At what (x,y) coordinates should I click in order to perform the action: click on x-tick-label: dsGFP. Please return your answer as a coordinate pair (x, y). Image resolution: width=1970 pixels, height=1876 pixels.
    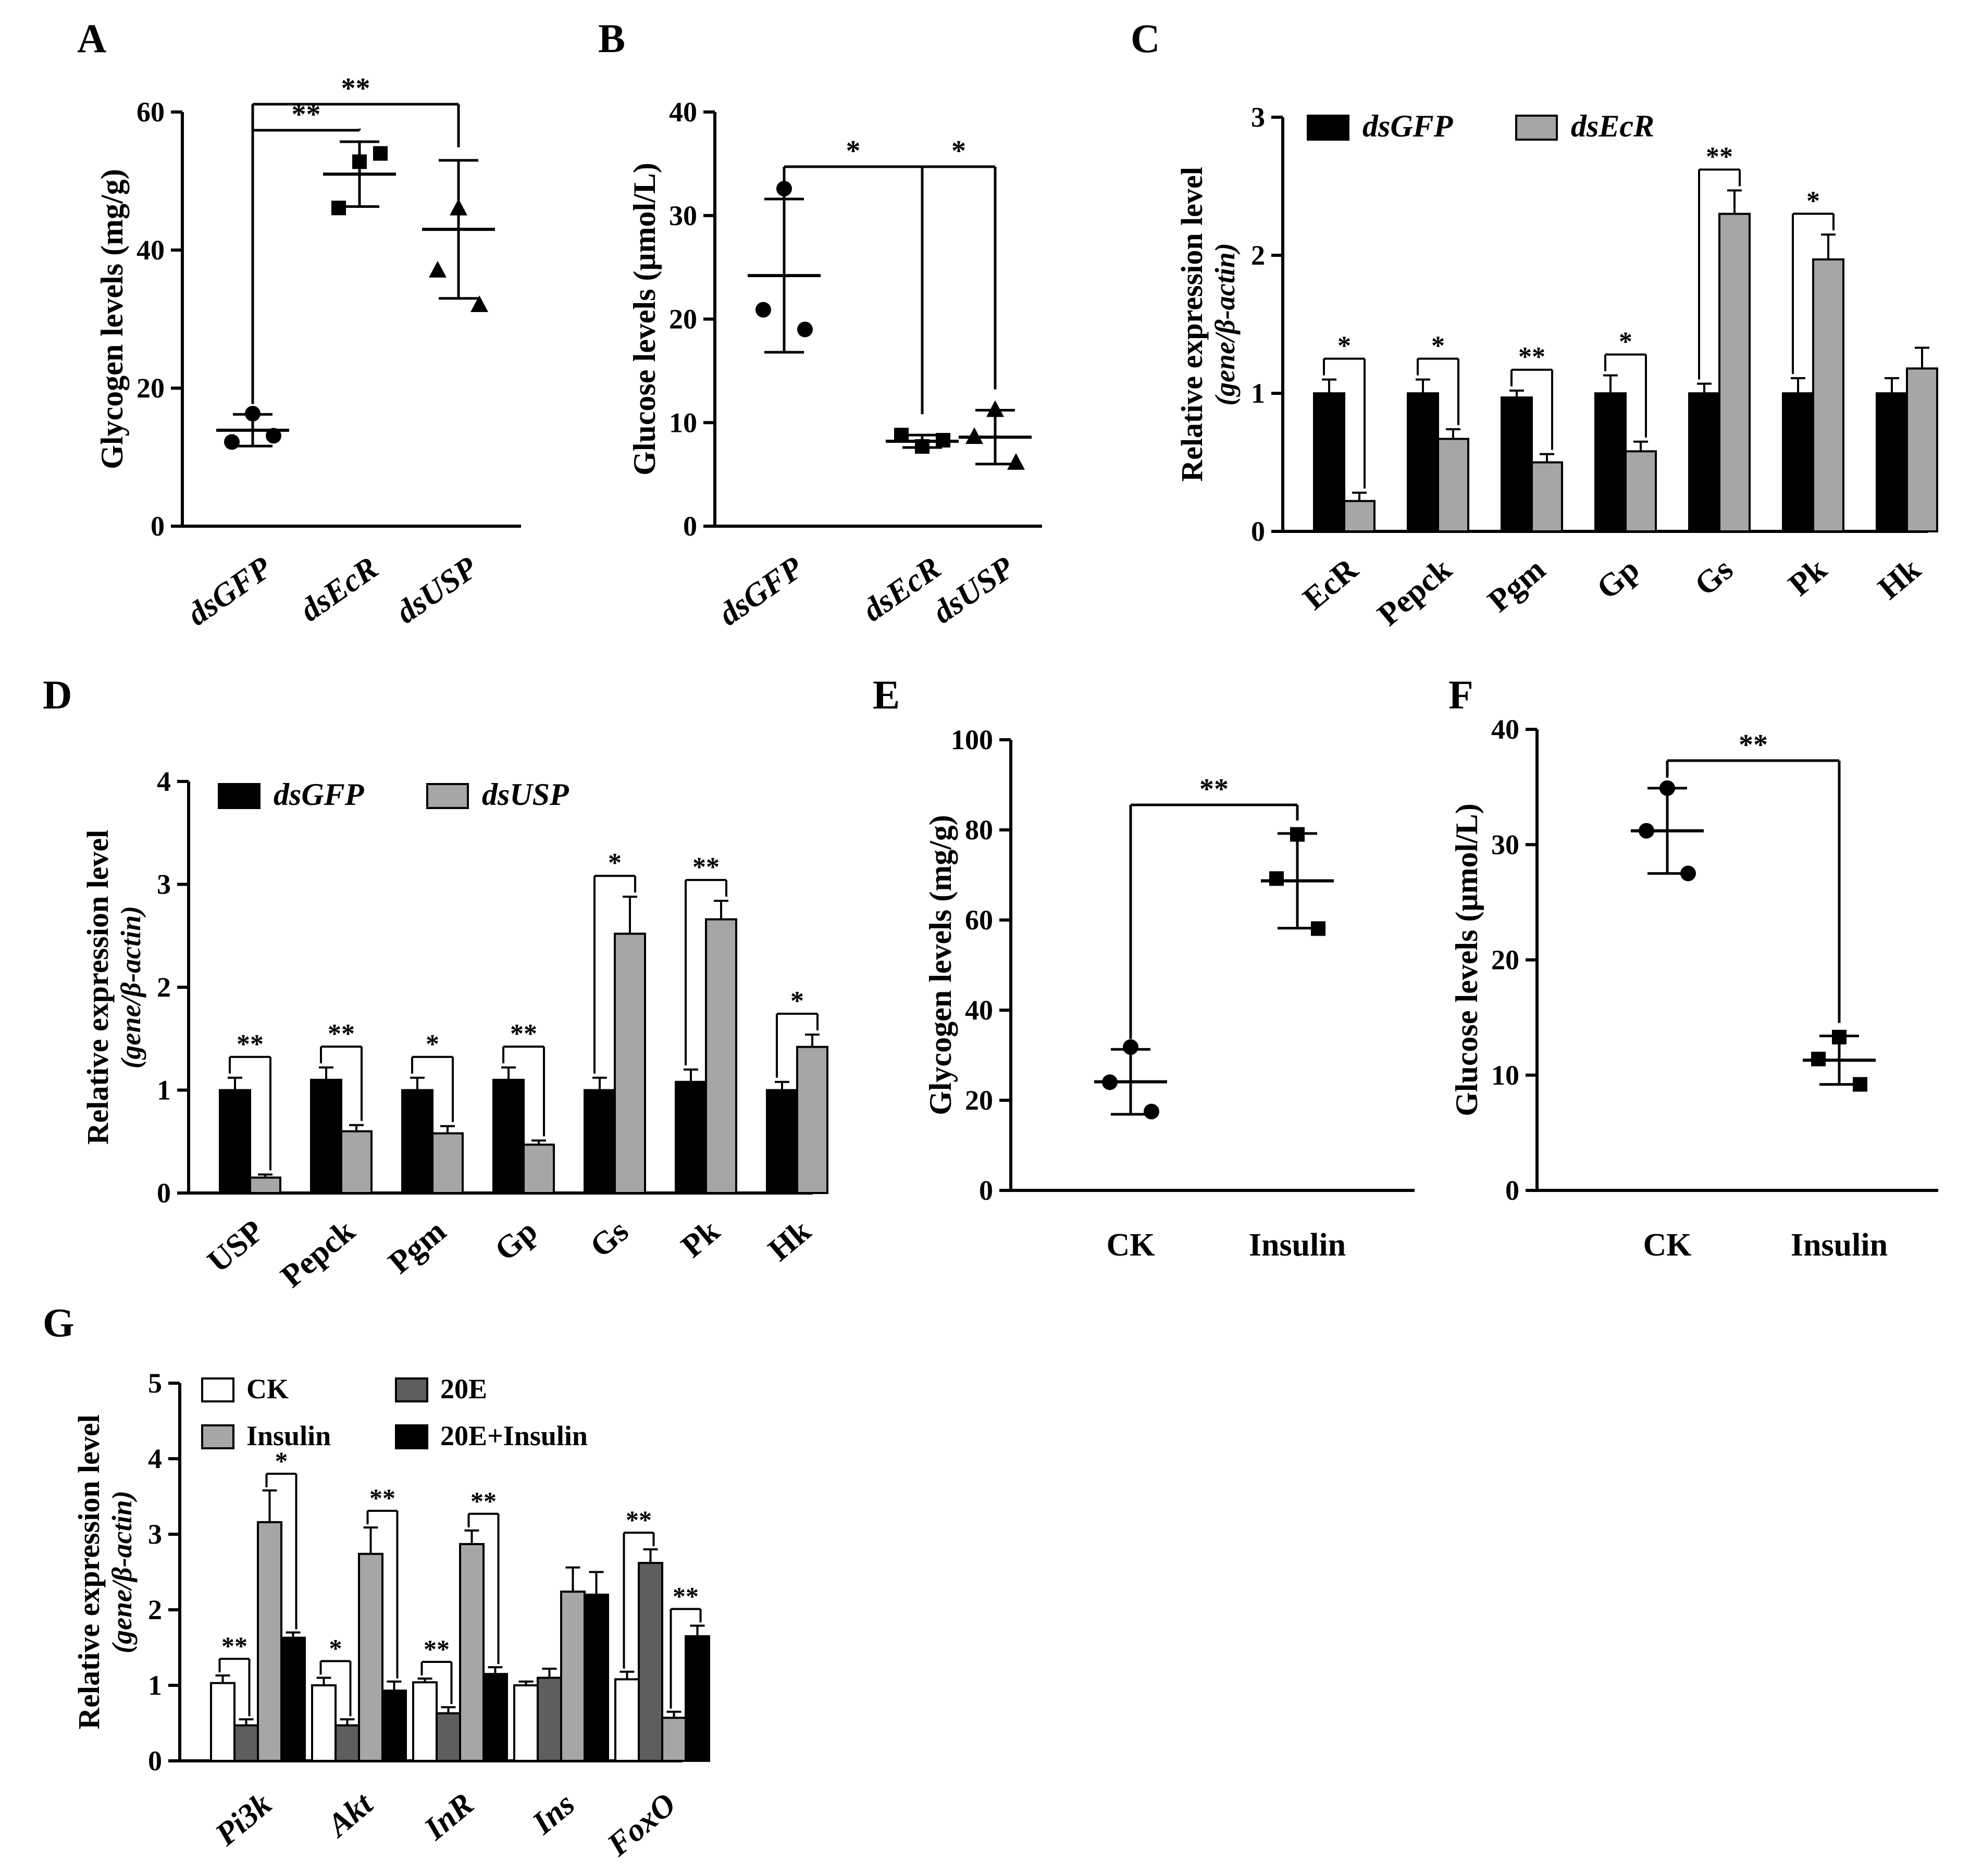
    Looking at the image, I should click on (761, 591).